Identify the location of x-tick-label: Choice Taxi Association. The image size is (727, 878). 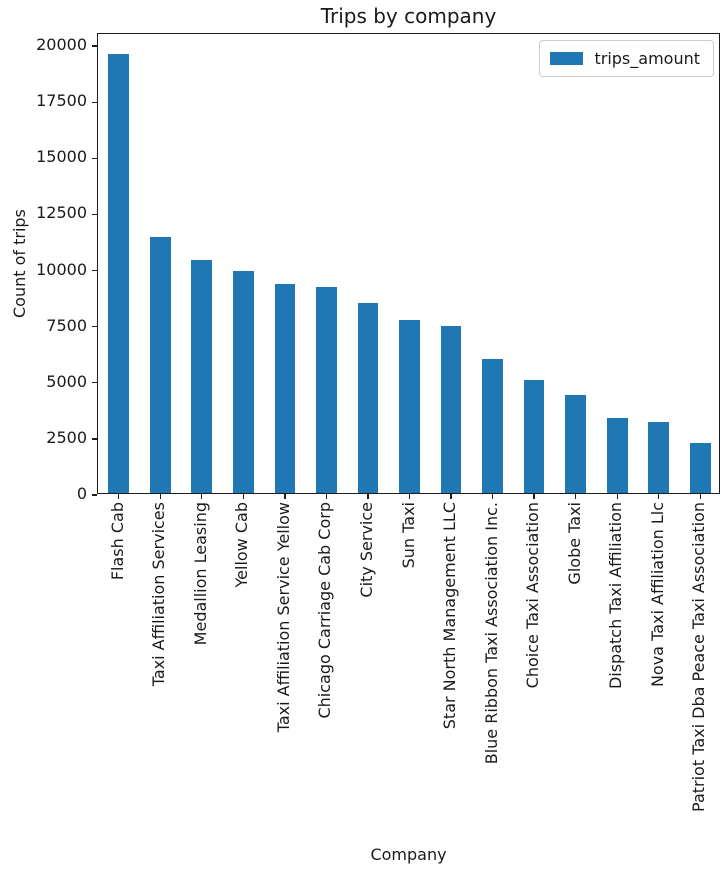
(533, 595).